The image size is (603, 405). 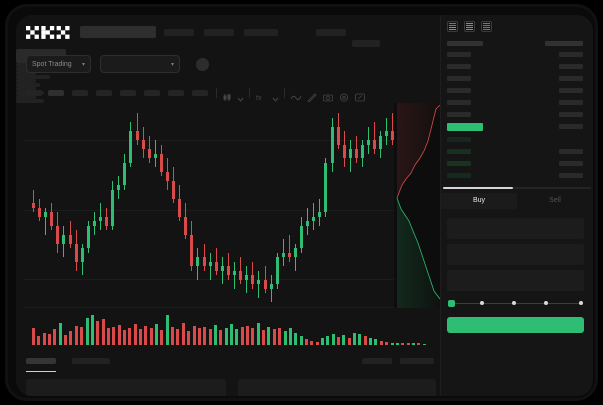 What do you see at coordinates (486, 26) in the screenshot?
I see `orderbook-layout-asks-icon` at bounding box center [486, 26].